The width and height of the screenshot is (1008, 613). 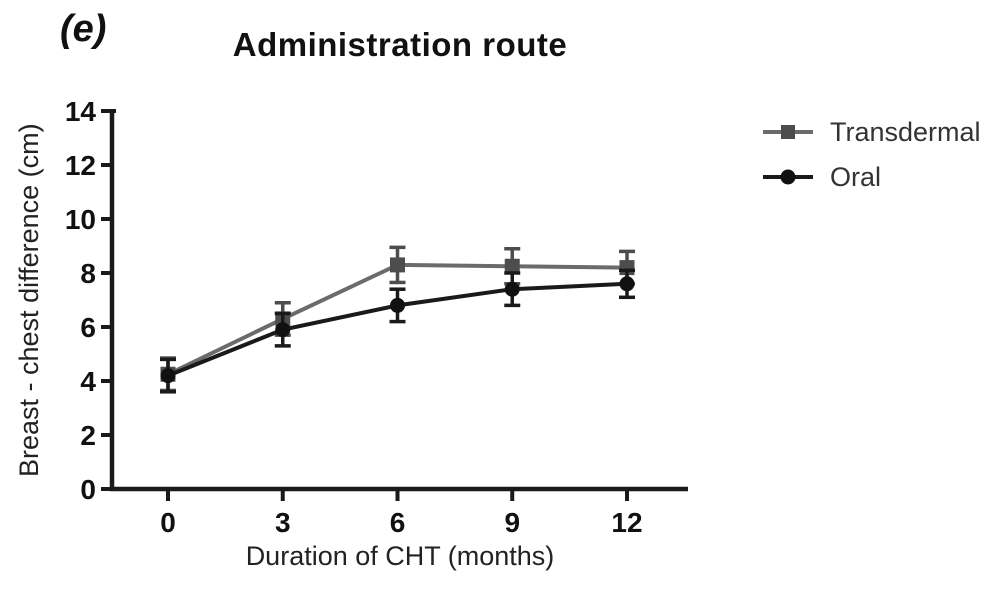 I want to click on x-tick-label: 12, so click(x=626, y=522).